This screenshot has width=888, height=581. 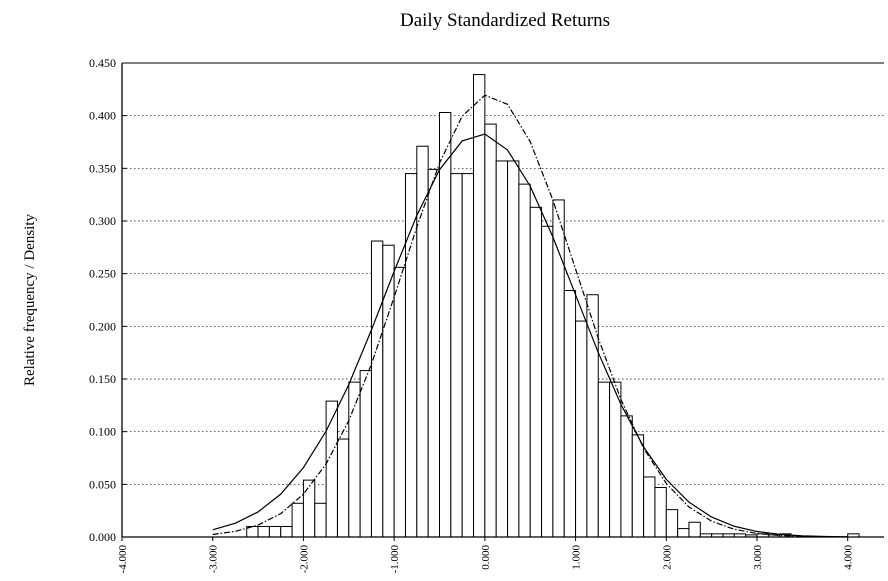 What do you see at coordinates (102, 221) in the screenshot?
I see `y-tick-label: 0.300` at bounding box center [102, 221].